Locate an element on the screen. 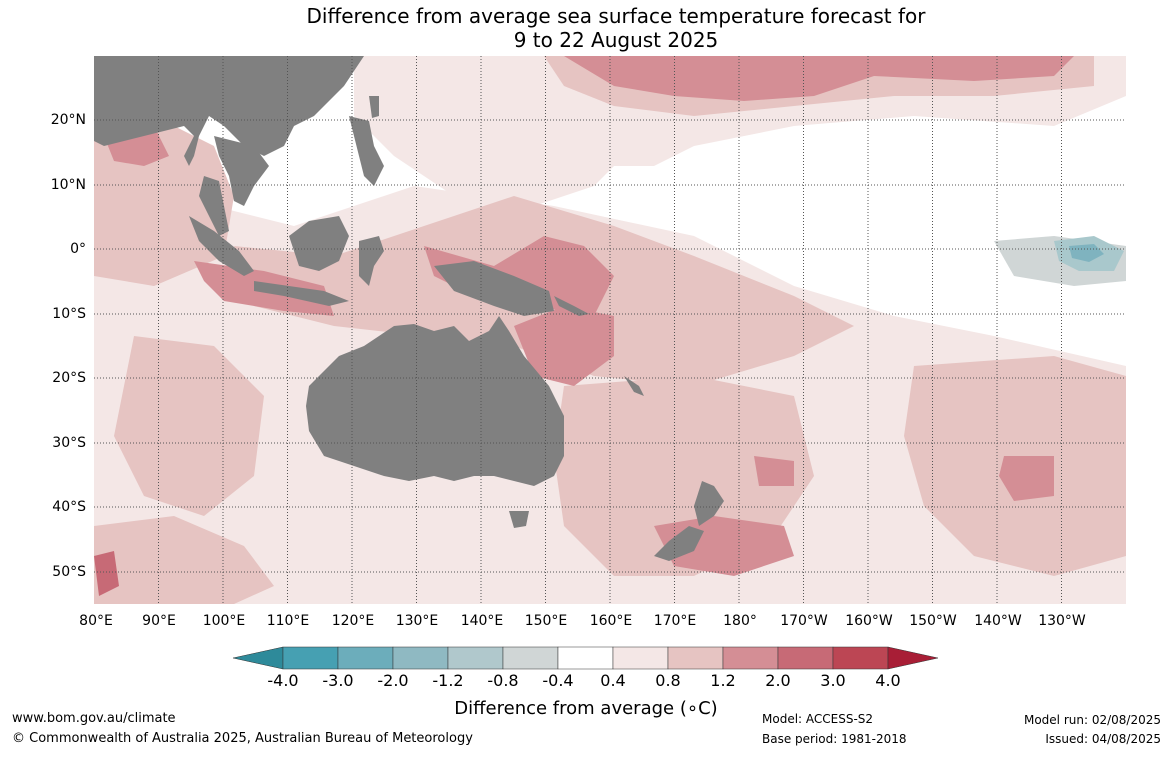 Image resolution: width=1173 pixels, height=770 pixels. anomaly-strong-warm-coral-sea is located at coordinates (564, 346).